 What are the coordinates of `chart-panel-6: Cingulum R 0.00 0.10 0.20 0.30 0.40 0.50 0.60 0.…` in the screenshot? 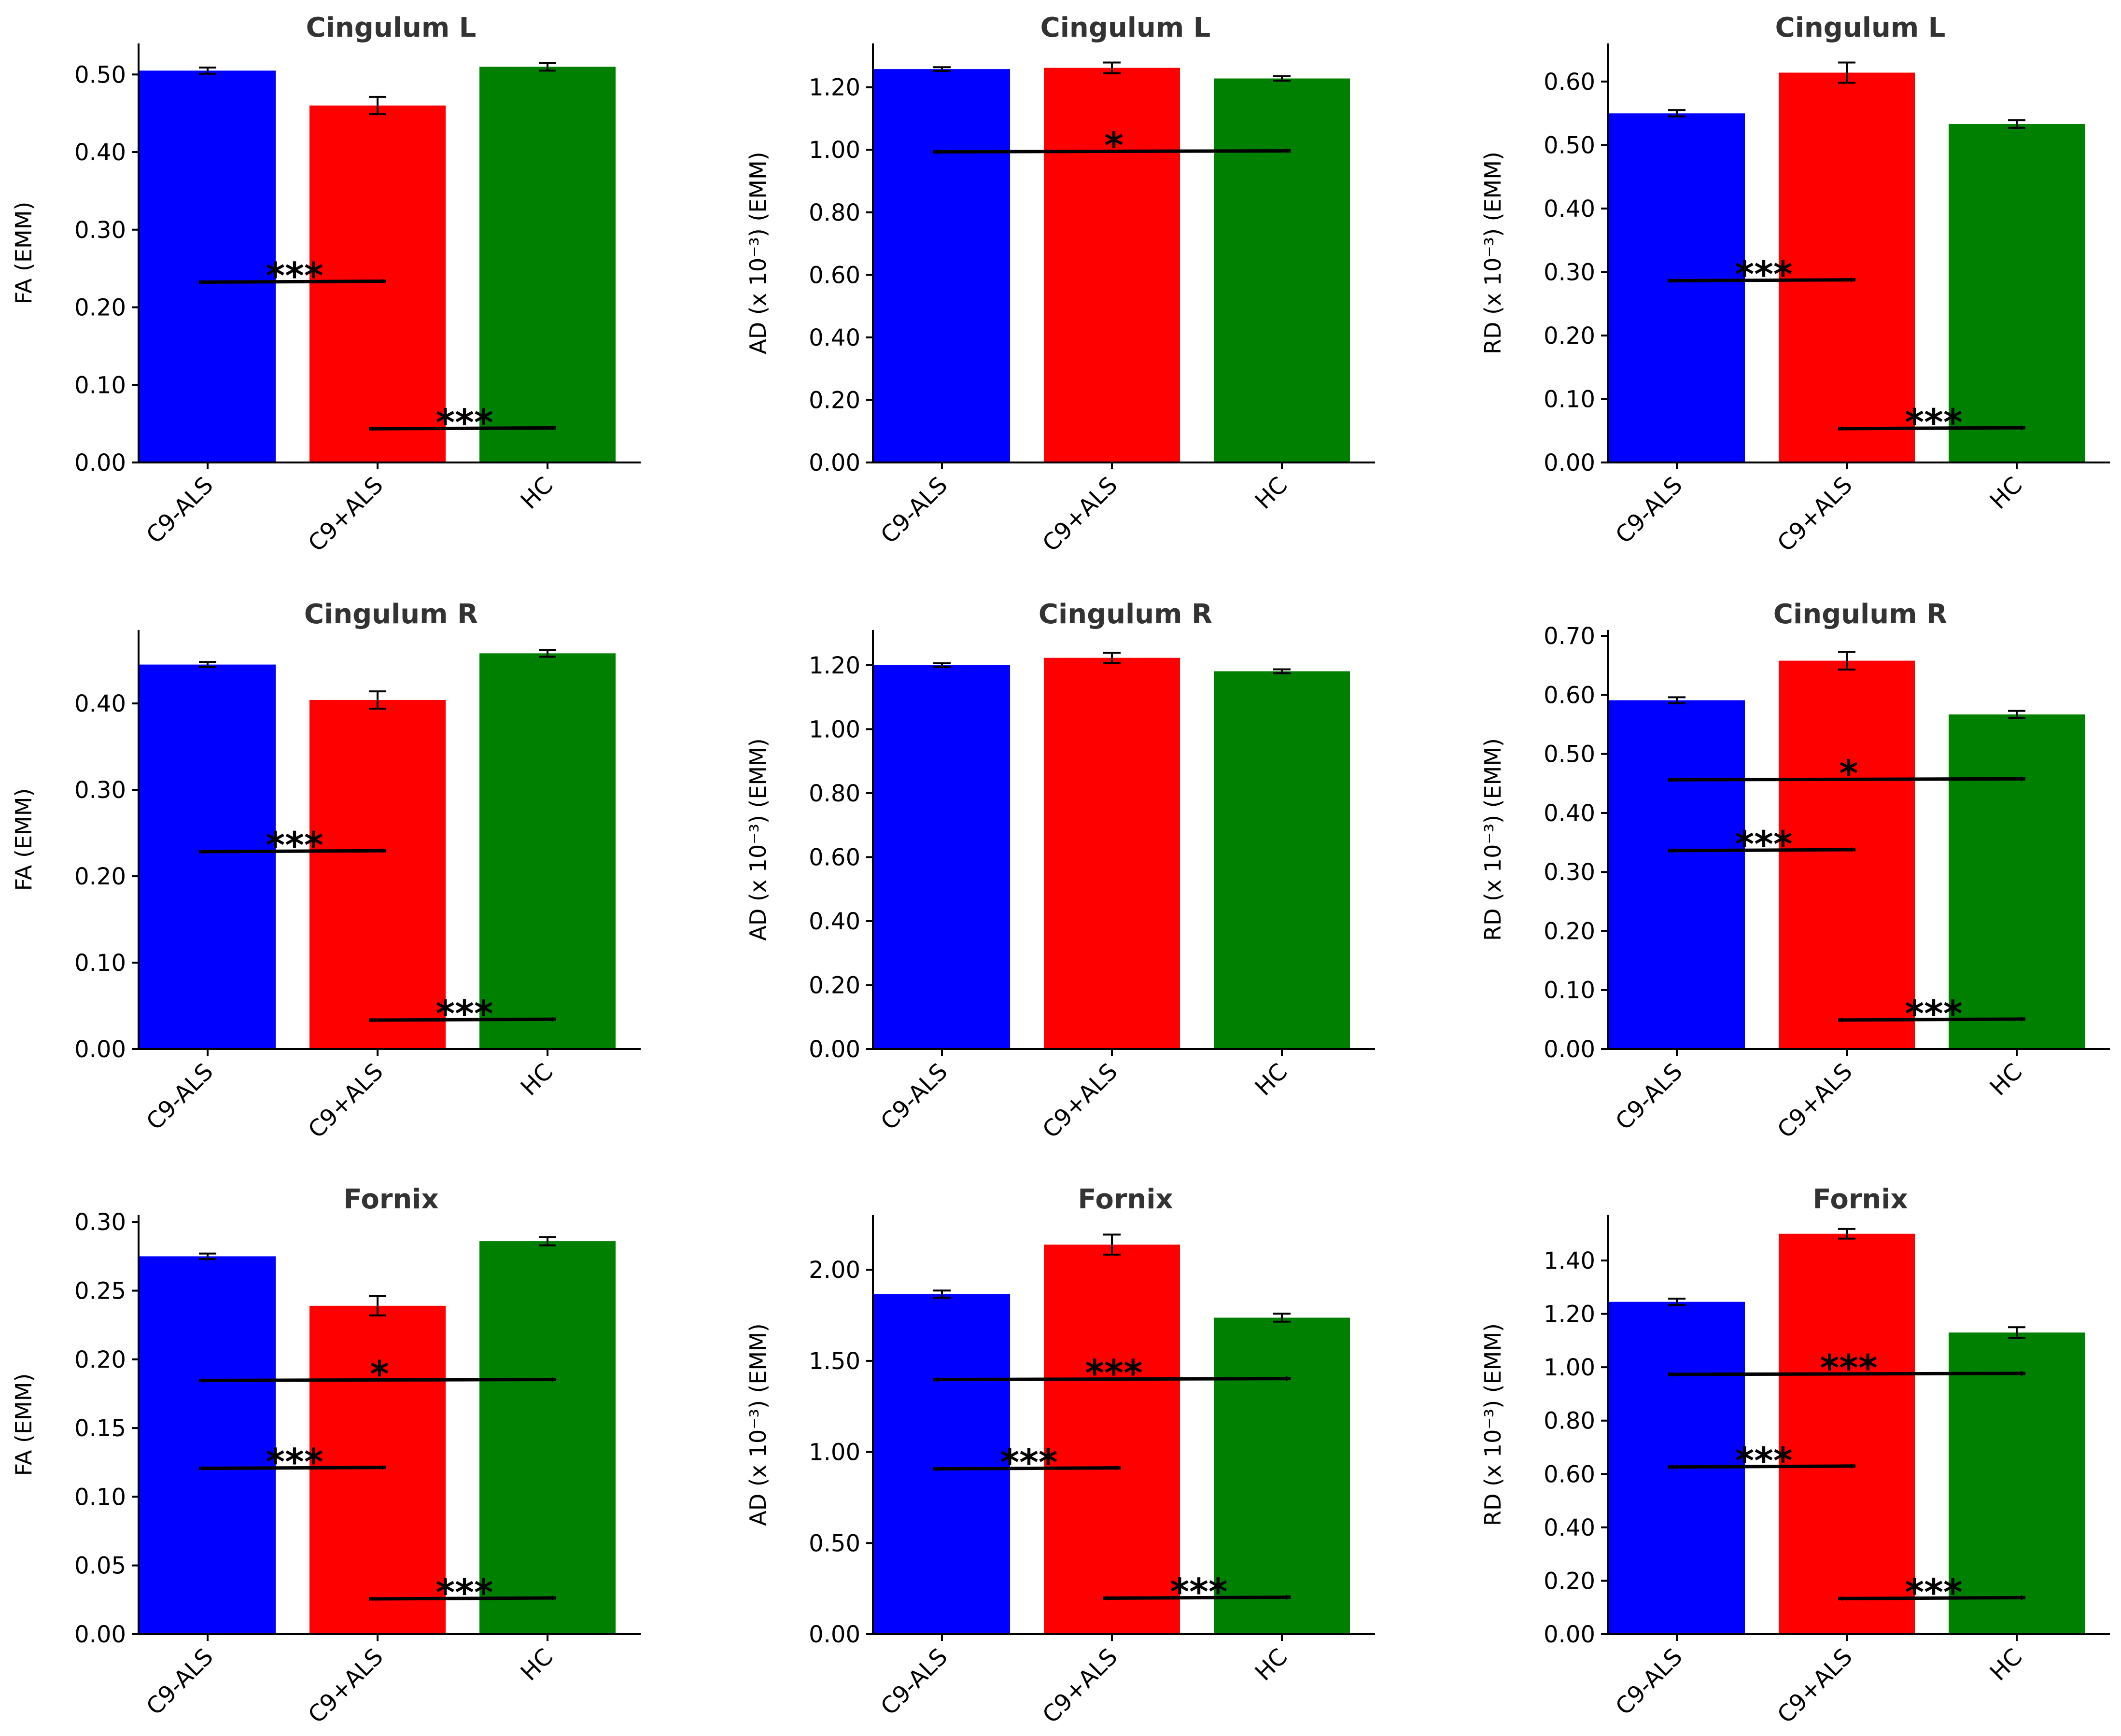 It's located at (1795, 872).